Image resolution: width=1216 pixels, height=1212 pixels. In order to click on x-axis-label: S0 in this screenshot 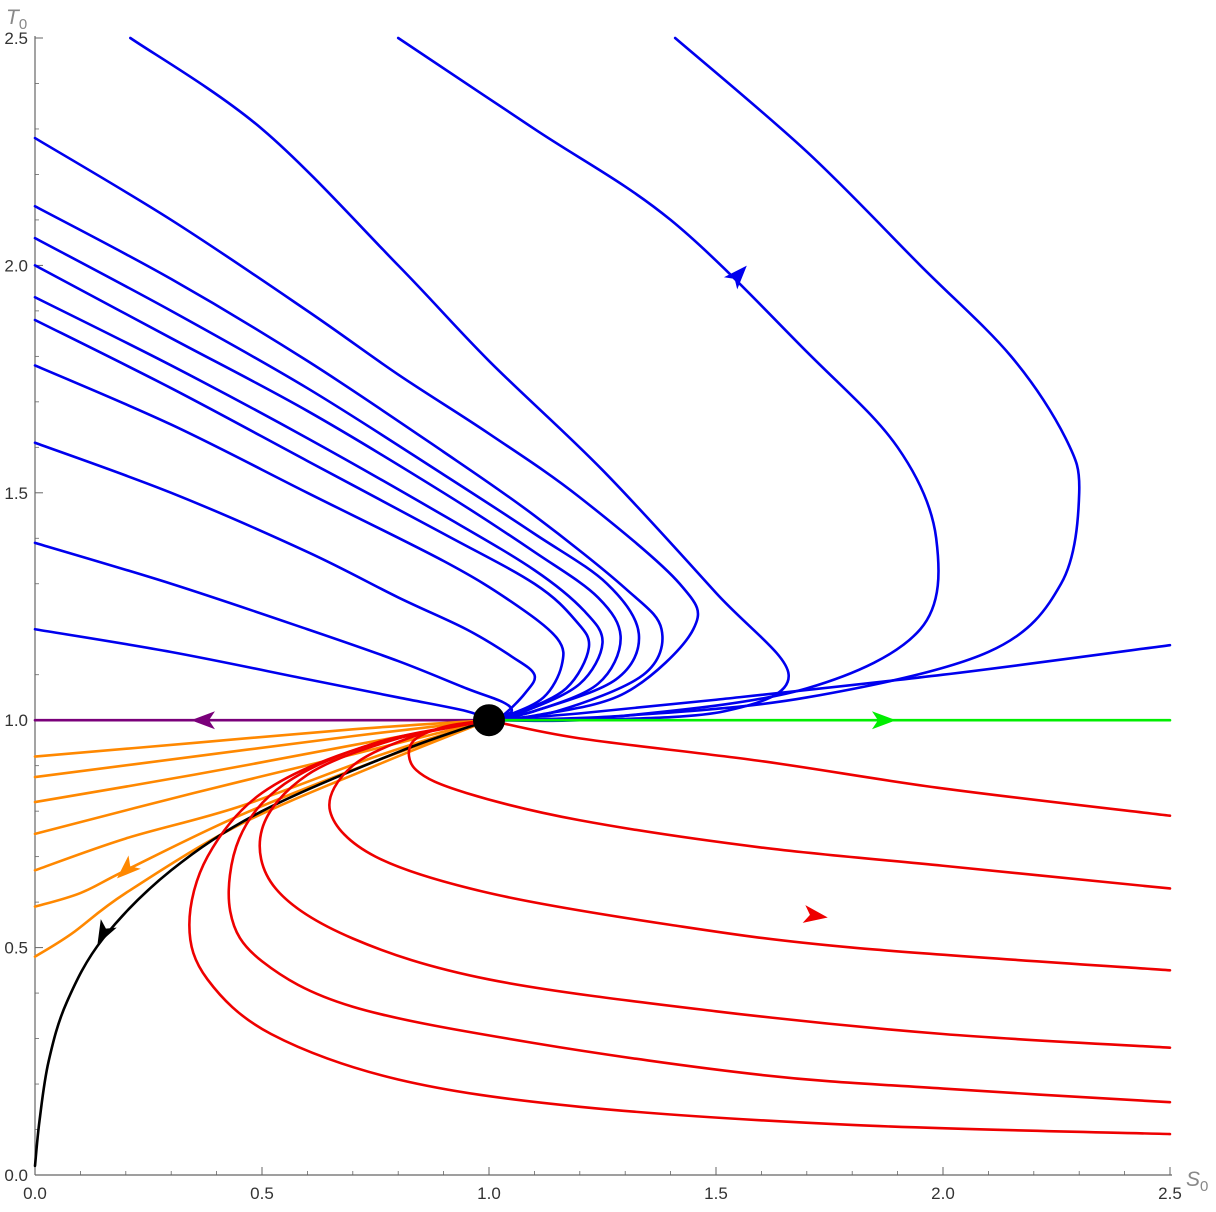, I will do `click(1197, 1181)`.